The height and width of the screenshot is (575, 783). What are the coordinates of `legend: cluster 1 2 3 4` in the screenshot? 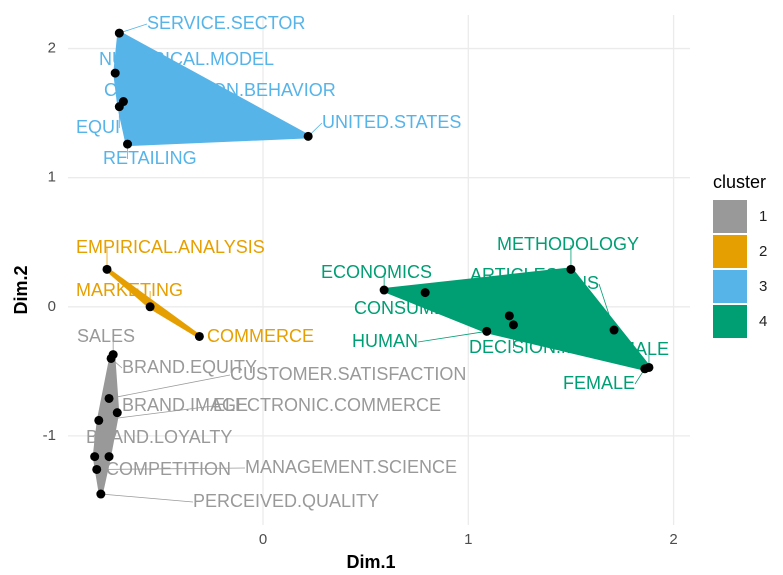 It's located at (740, 255).